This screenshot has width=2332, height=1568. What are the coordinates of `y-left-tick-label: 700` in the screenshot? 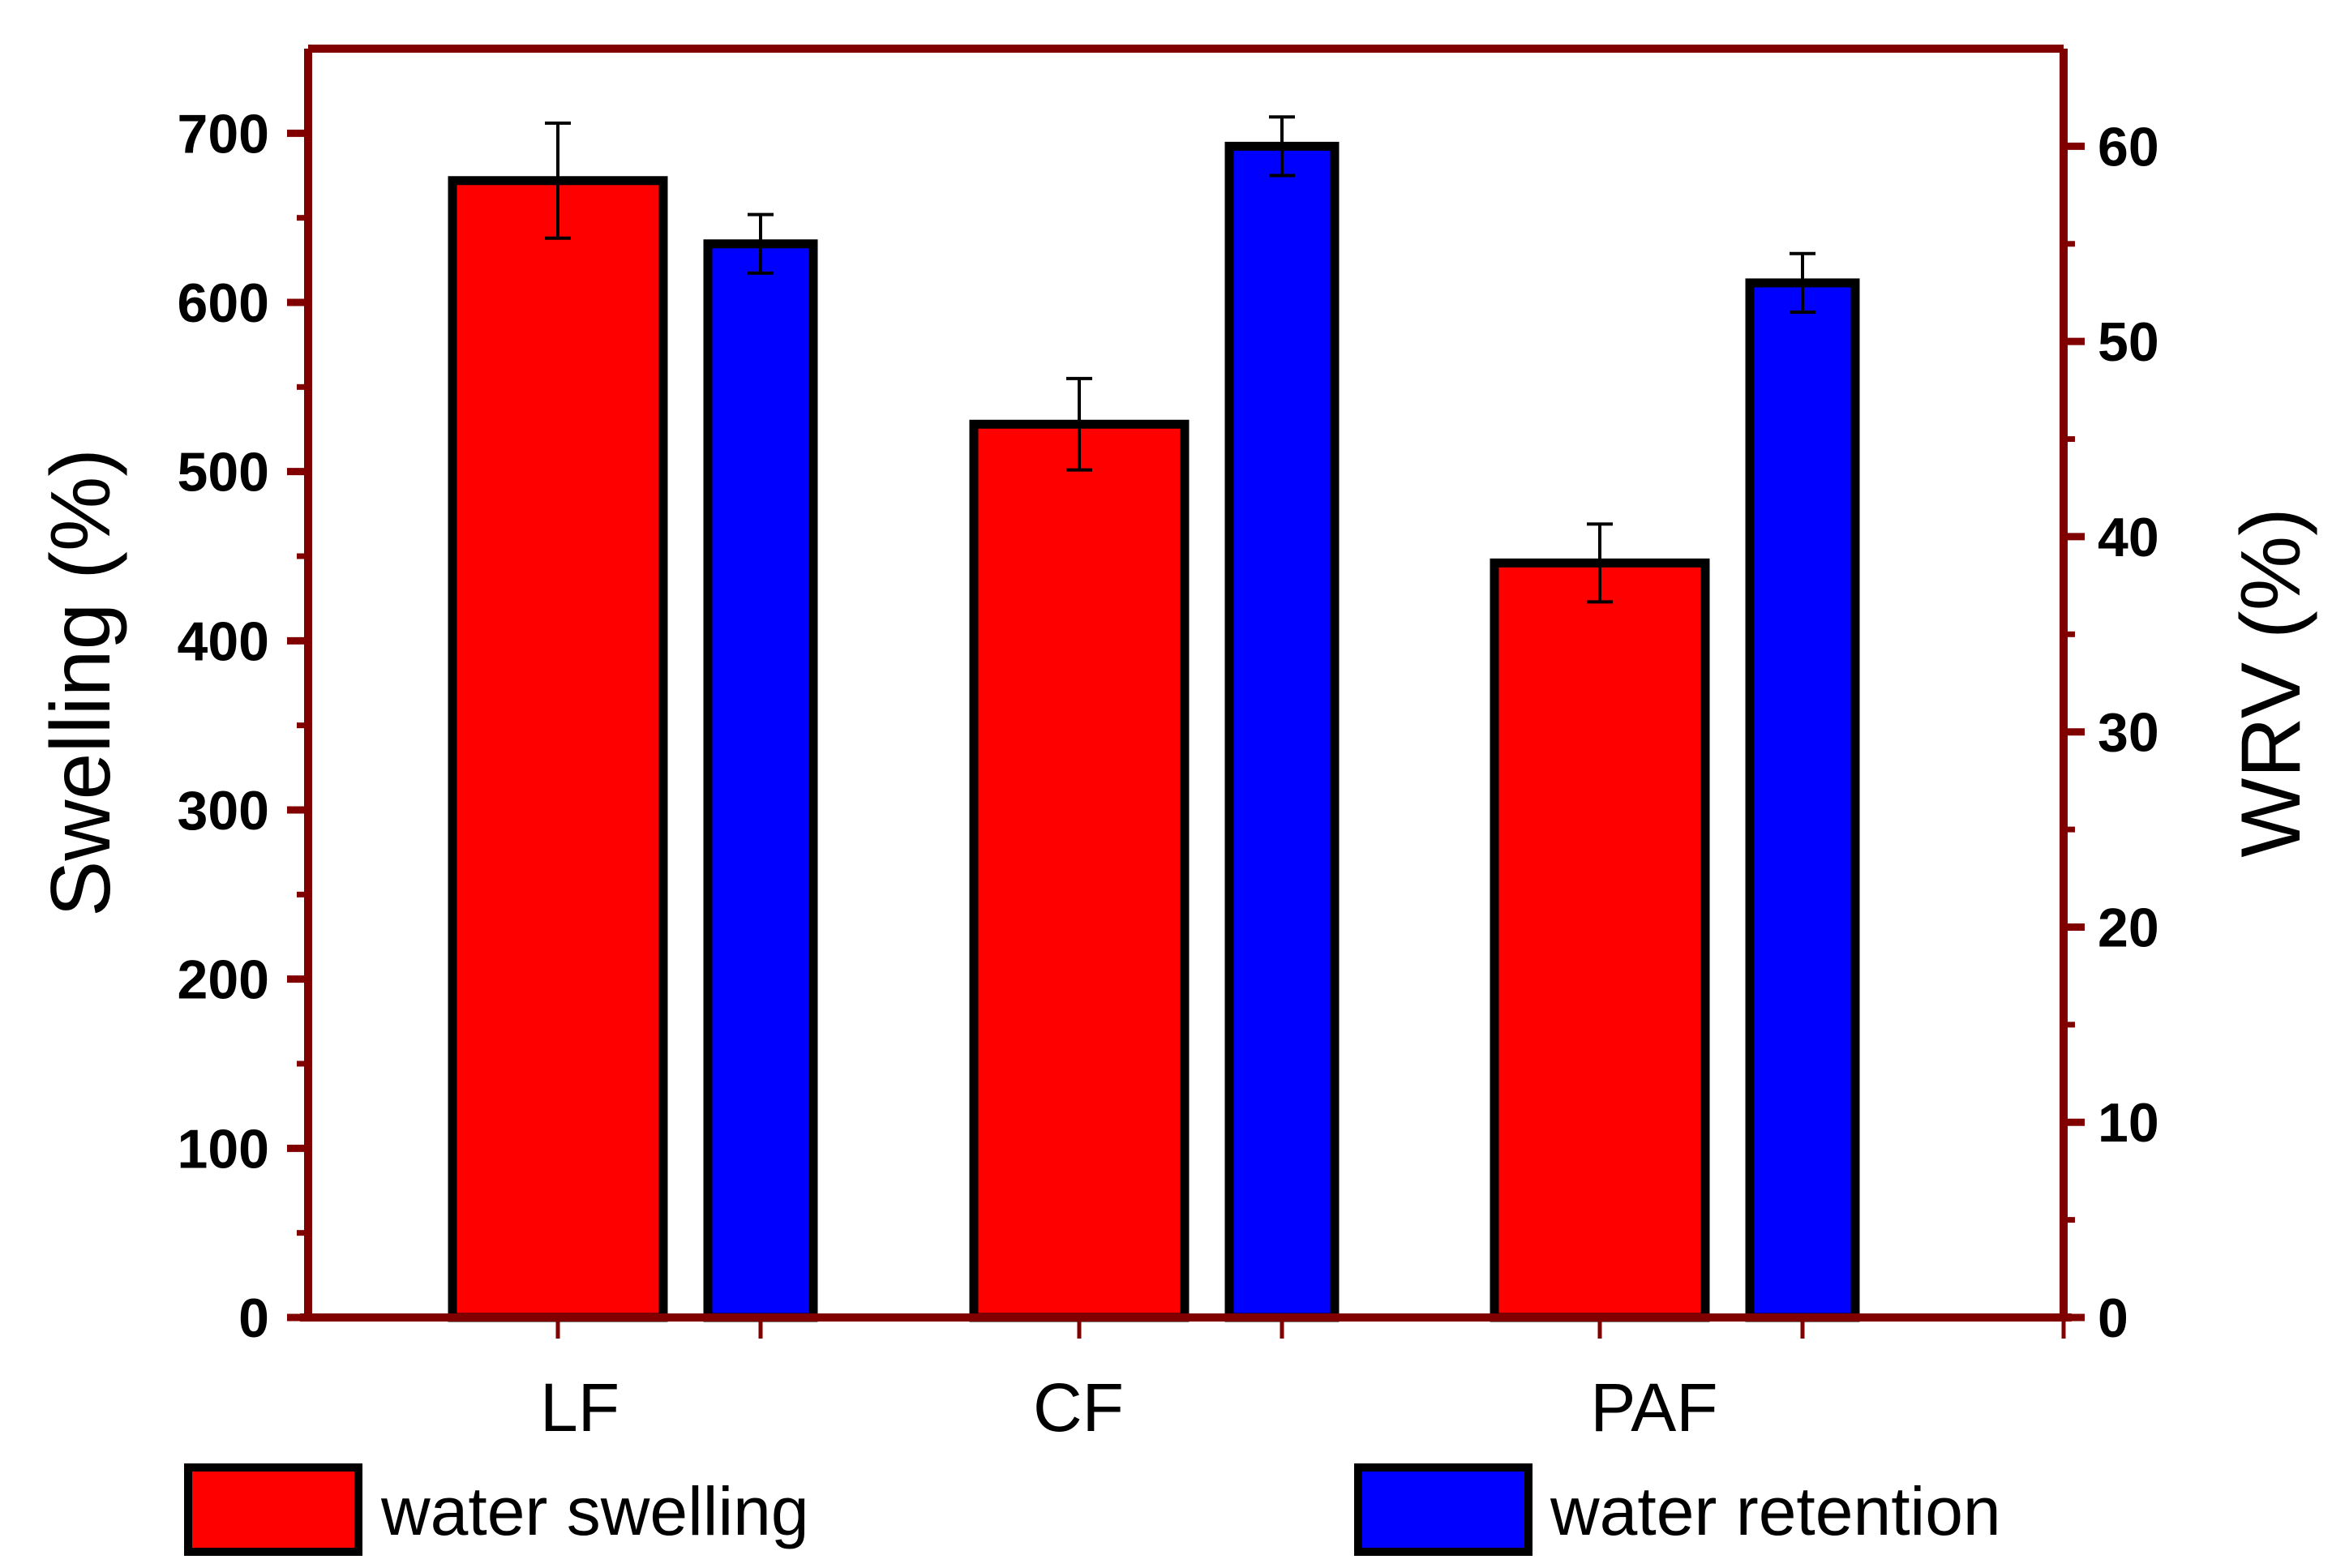 It's located at (223, 134).